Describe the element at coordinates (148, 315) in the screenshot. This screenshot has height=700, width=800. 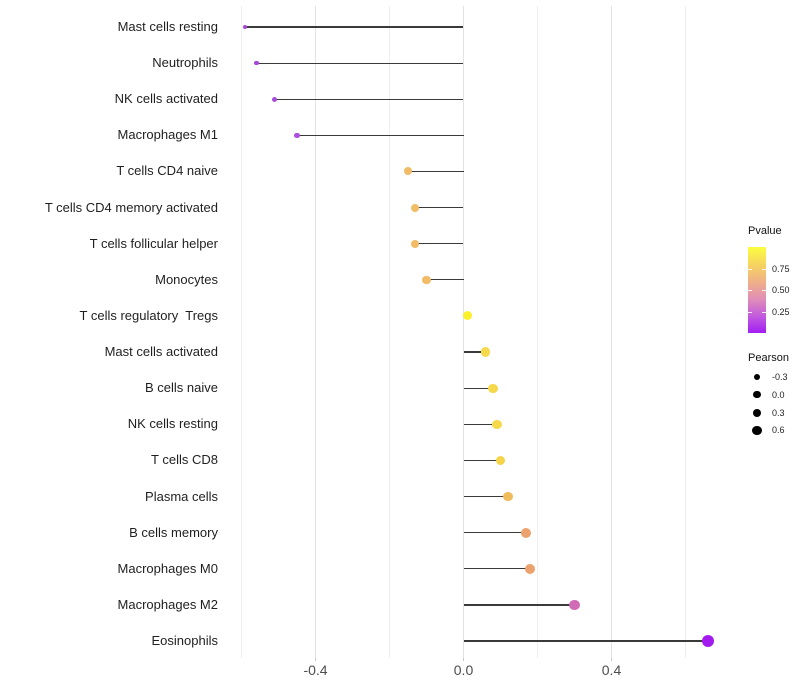
I see `y-axis-label: T cells regulatory Tregs` at that location.